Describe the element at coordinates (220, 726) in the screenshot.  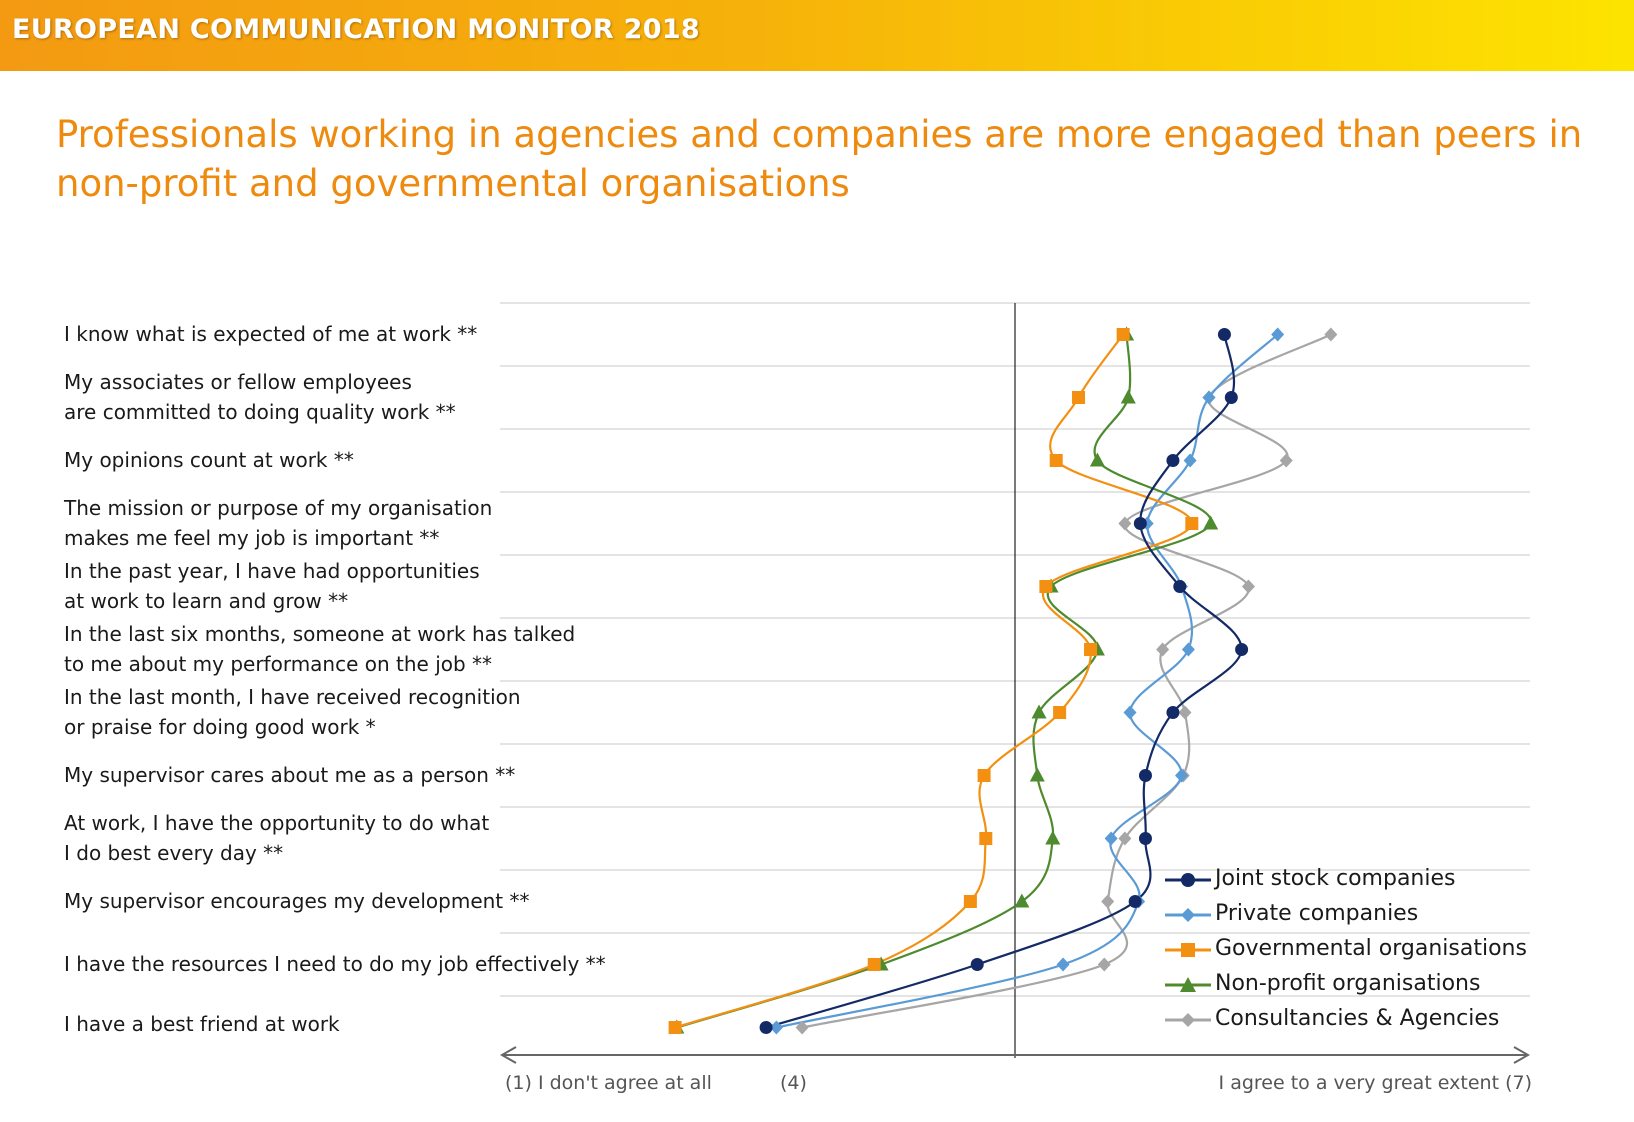
I see `category-label-line: or praise for doing good work *` at that location.